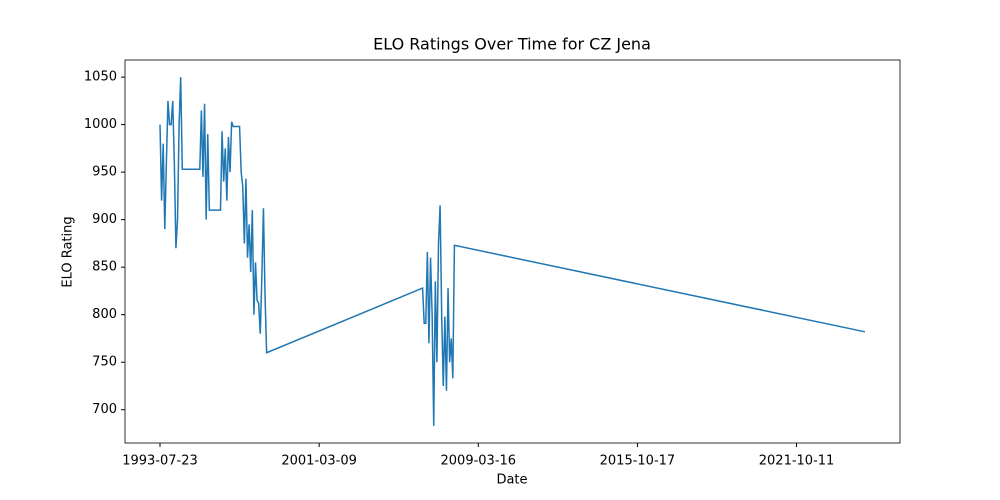 The height and width of the screenshot is (500, 1000). What do you see at coordinates (319, 461) in the screenshot?
I see `x-tick-label: 2001-03-09` at bounding box center [319, 461].